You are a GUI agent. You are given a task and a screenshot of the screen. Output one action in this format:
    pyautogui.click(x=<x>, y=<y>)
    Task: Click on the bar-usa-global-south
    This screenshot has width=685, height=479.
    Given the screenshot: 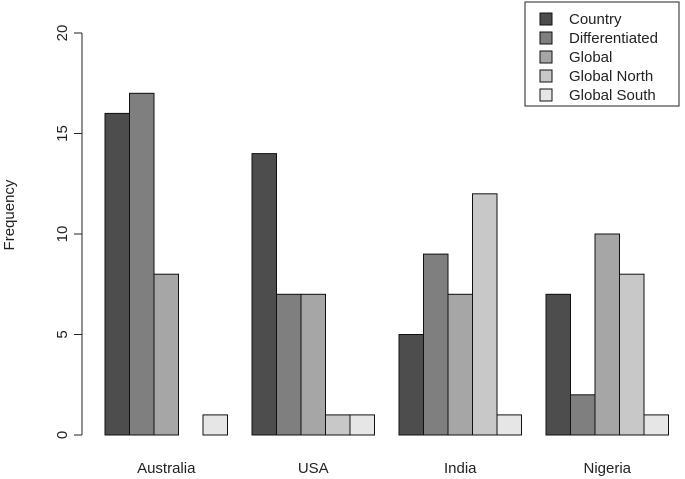 What is the action you would take?
    pyautogui.click(x=362, y=425)
    